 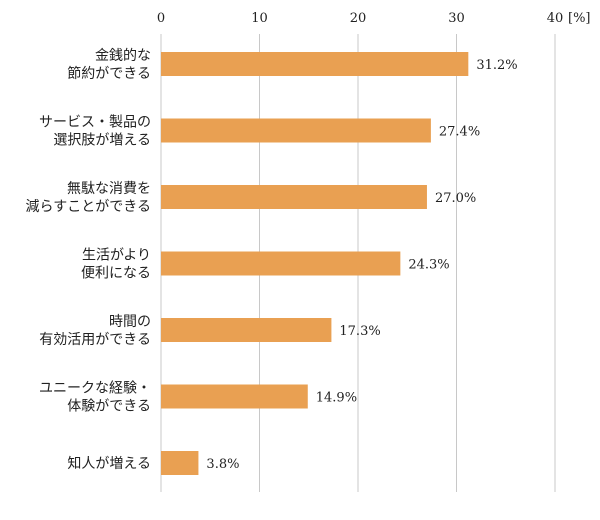 What do you see at coordinates (336, 398) in the screenshot?
I see `value-label-5: 14.9%` at bounding box center [336, 398].